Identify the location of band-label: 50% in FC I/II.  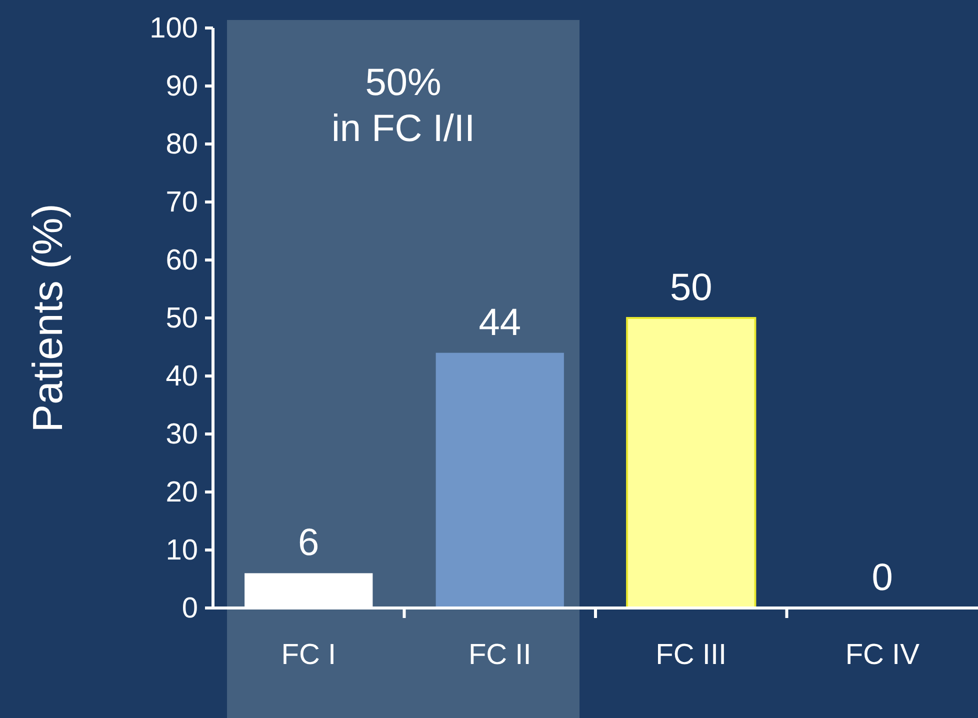
(403, 106).